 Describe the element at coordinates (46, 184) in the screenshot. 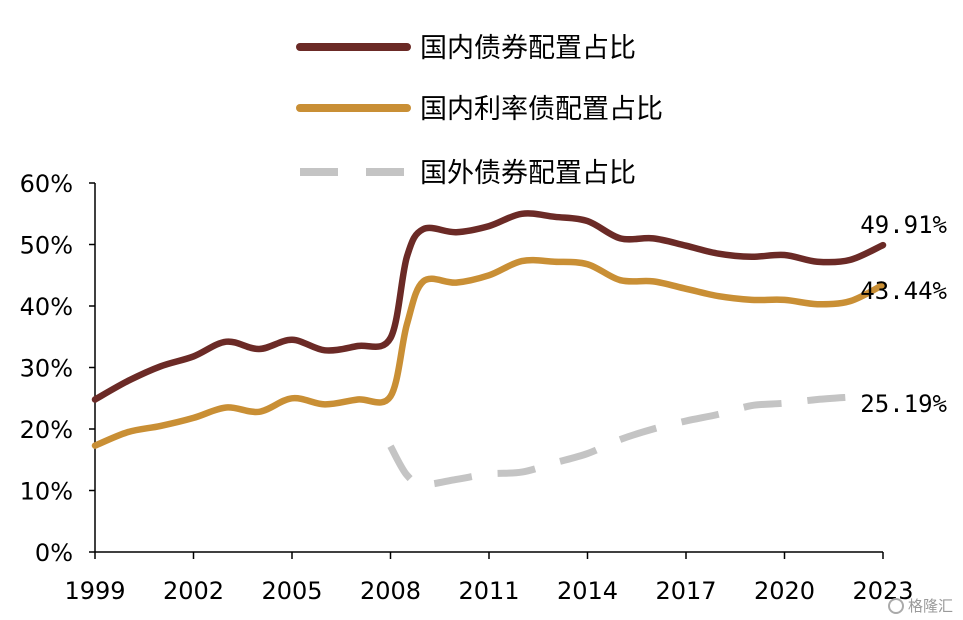

I see `y-tick-label: 60%` at that location.